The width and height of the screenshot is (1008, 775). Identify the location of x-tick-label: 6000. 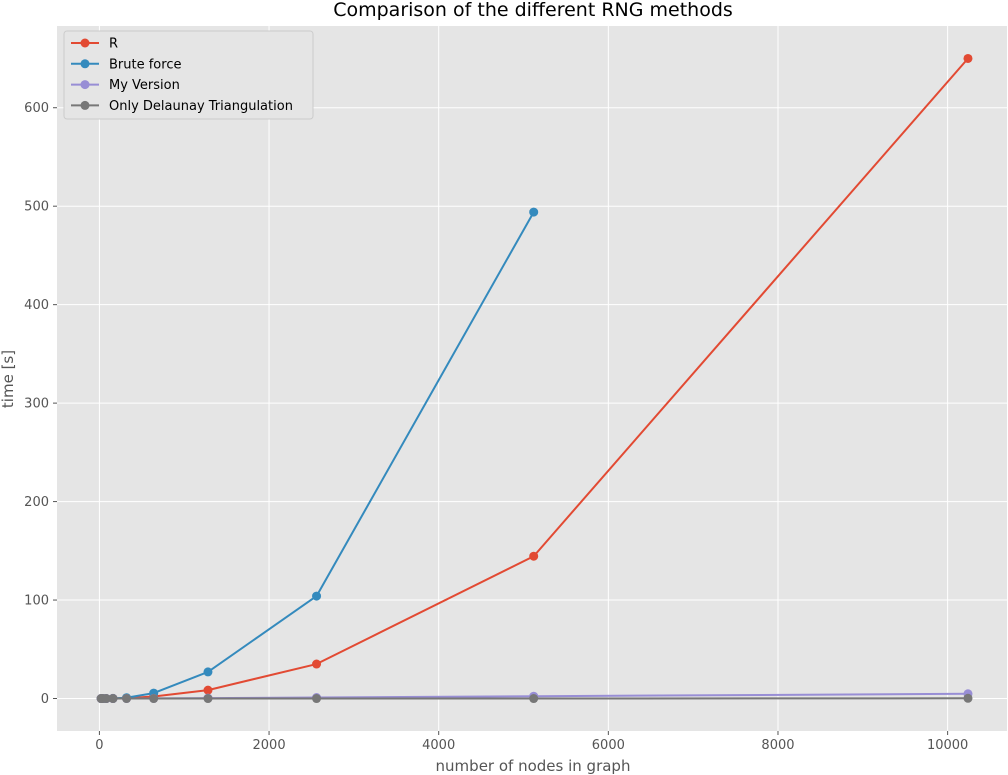
(608, 745).